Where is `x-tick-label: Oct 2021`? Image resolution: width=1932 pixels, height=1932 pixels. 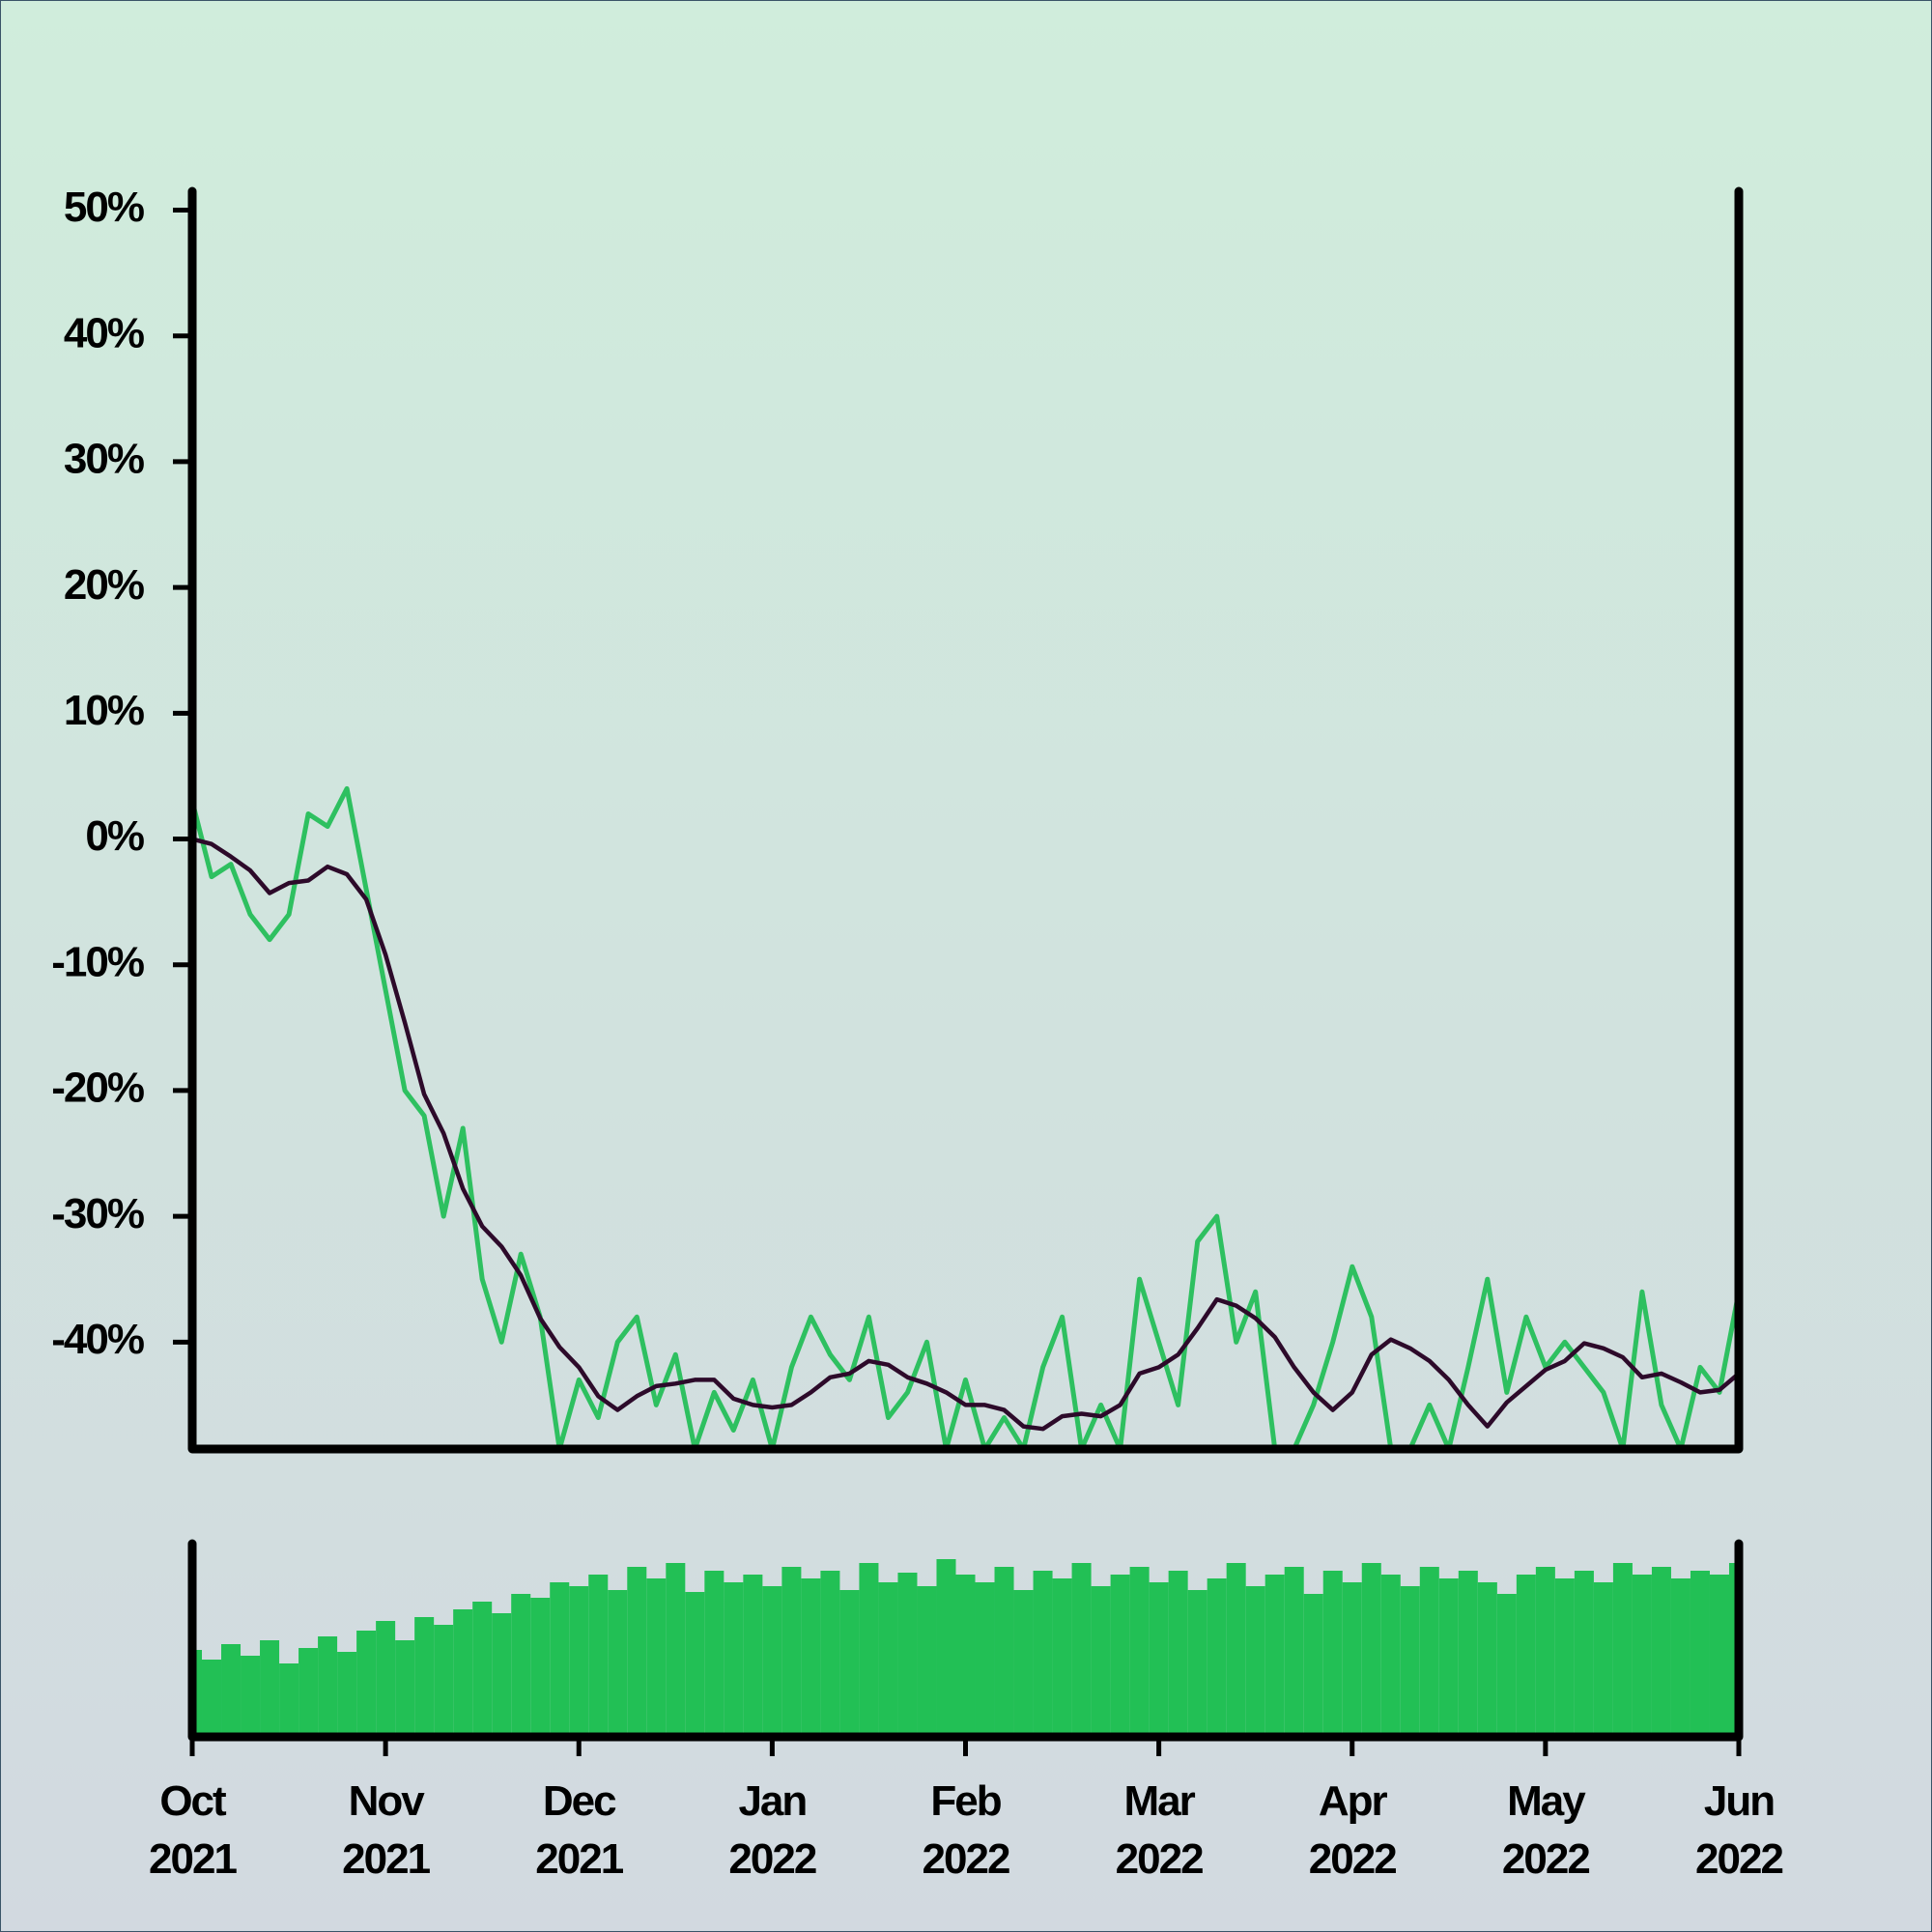
x-tick-label: Oct 2021 is located at coordinates (193, 1830).